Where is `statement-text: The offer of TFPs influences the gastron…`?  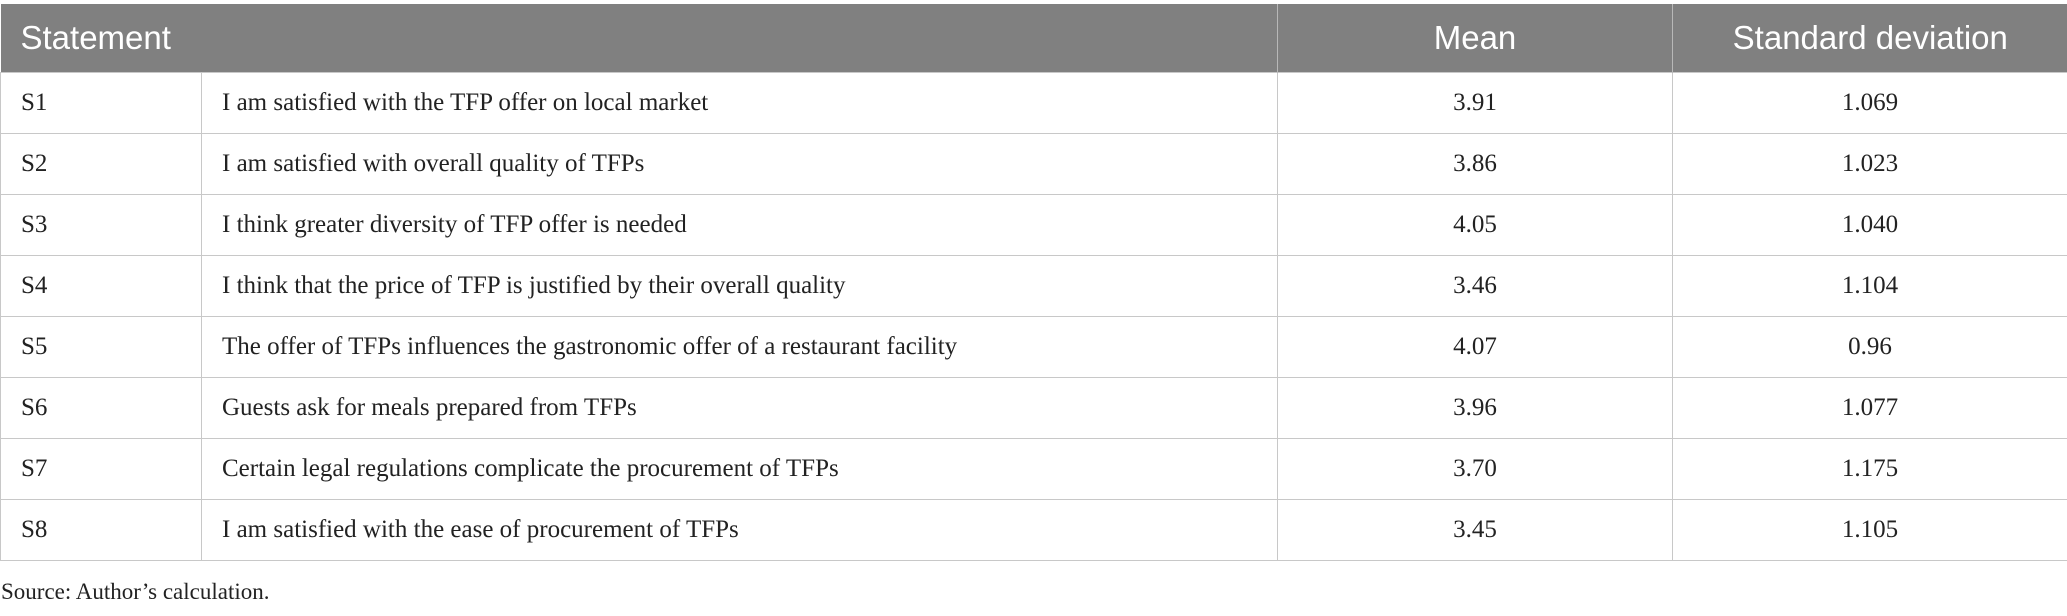 statement-text: The offer of TFPs influences the gastron… is located at coordinates (739, 347).